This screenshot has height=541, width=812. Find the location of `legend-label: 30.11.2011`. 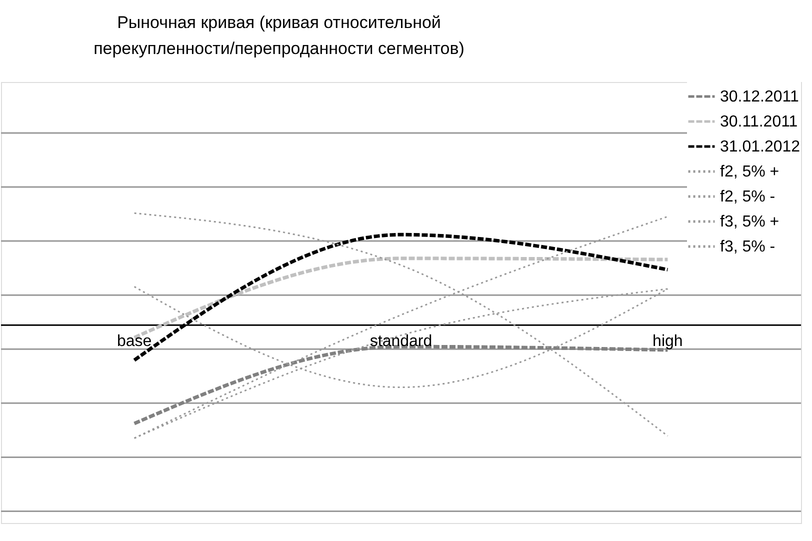

legend-label: 30.11.2011 is located at coordinates (759, 122).